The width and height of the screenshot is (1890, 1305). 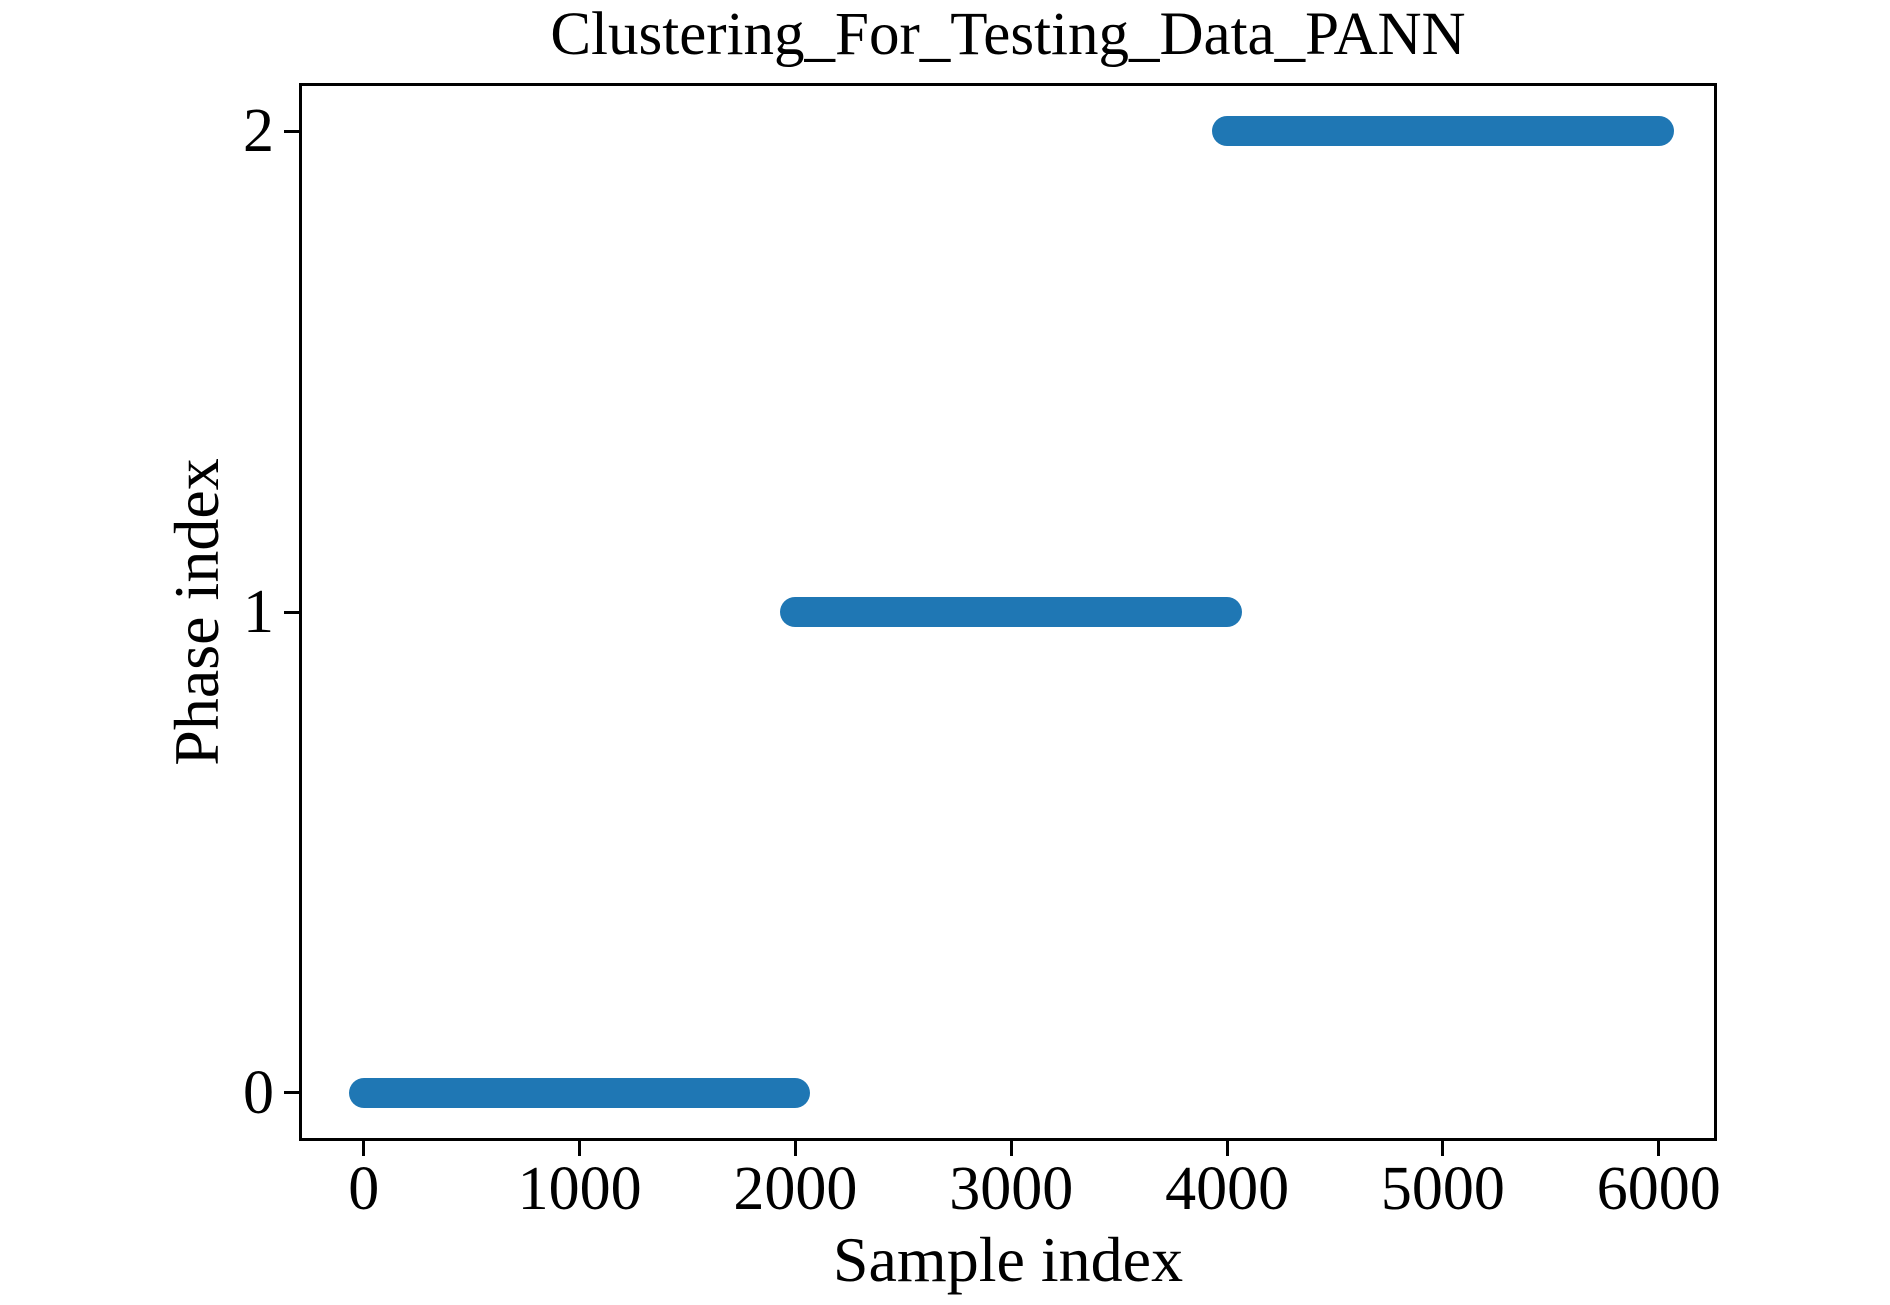 What do you see at coordinates (1658, 1189) in the screenshot?
I see `x-tick-label: 6000` at bounding box center [1658, 1189].